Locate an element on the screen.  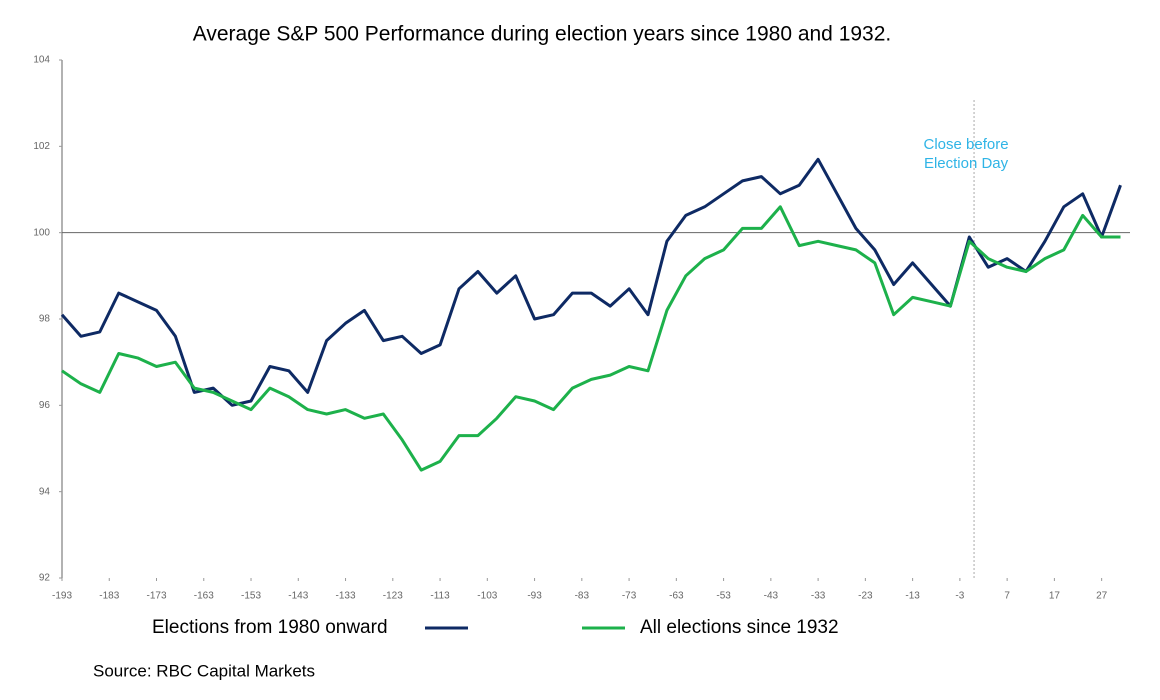
x-tick-label: -83 is located at coordinates (582, 596).